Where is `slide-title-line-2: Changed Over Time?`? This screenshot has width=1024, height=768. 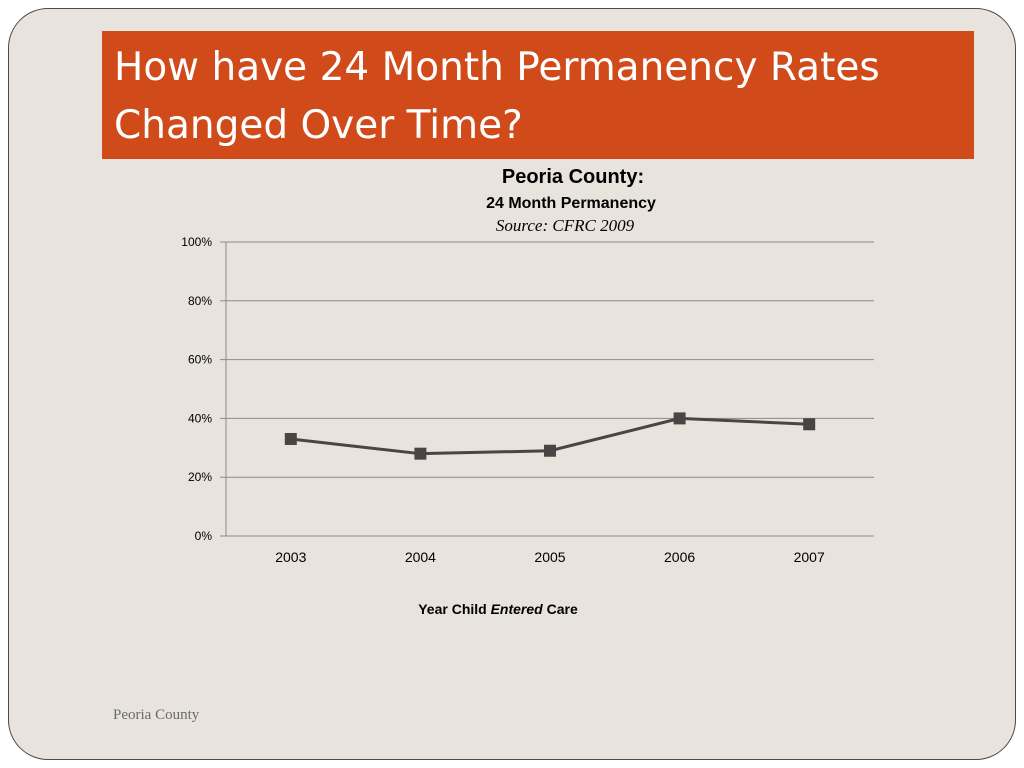 slide-title-line-2: Changed Over Time? is located at coordinates (318, 125).